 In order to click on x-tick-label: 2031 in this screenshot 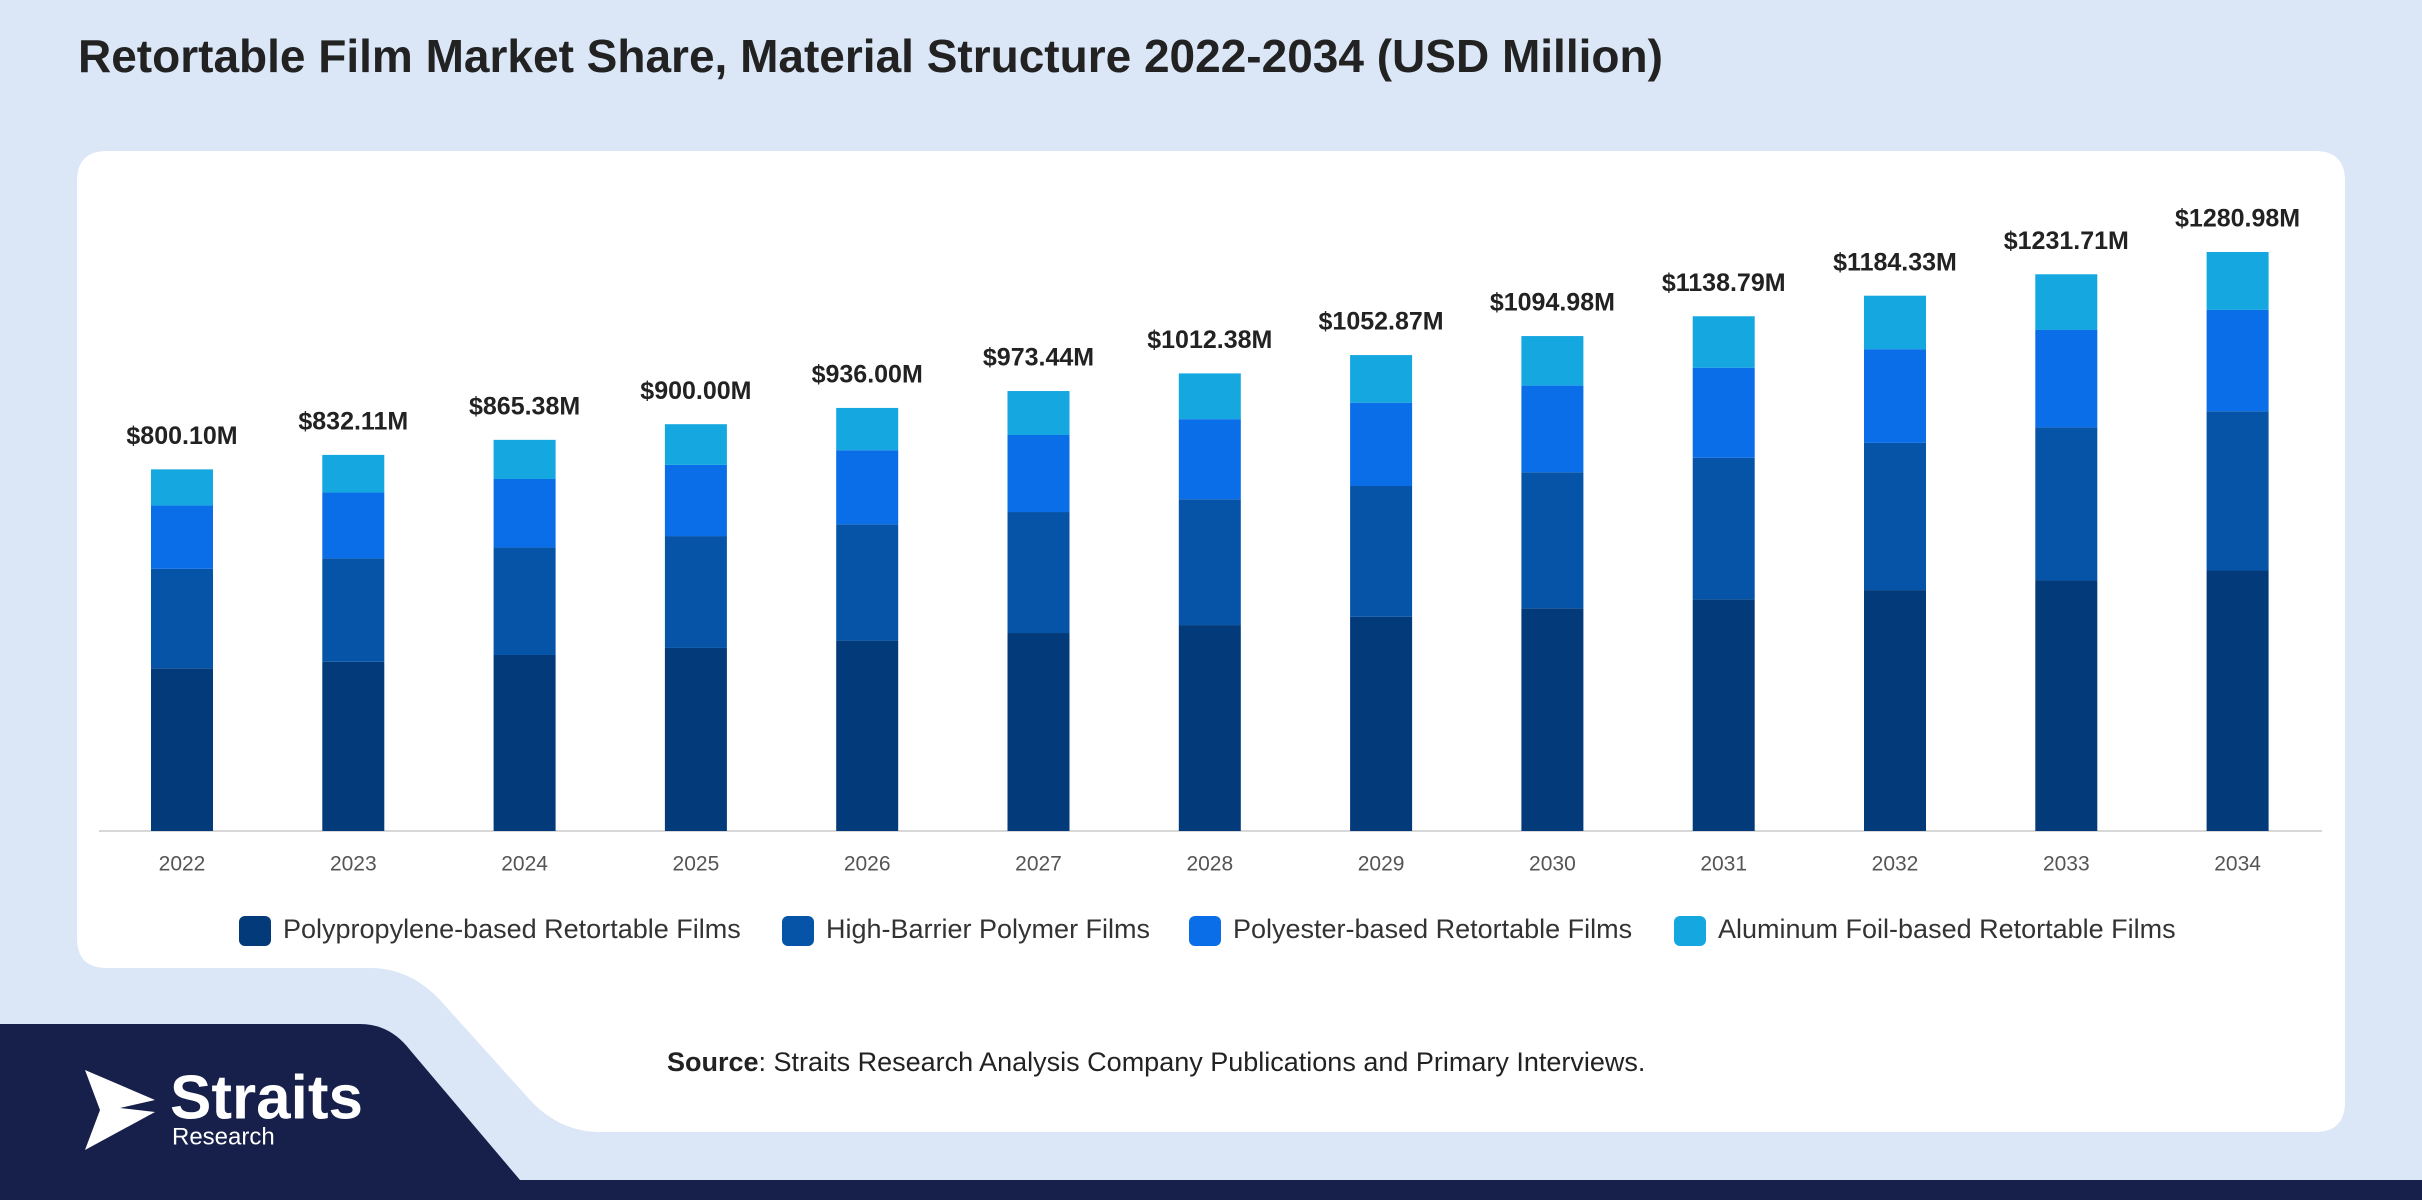, I will do `click(1723, 864)`.